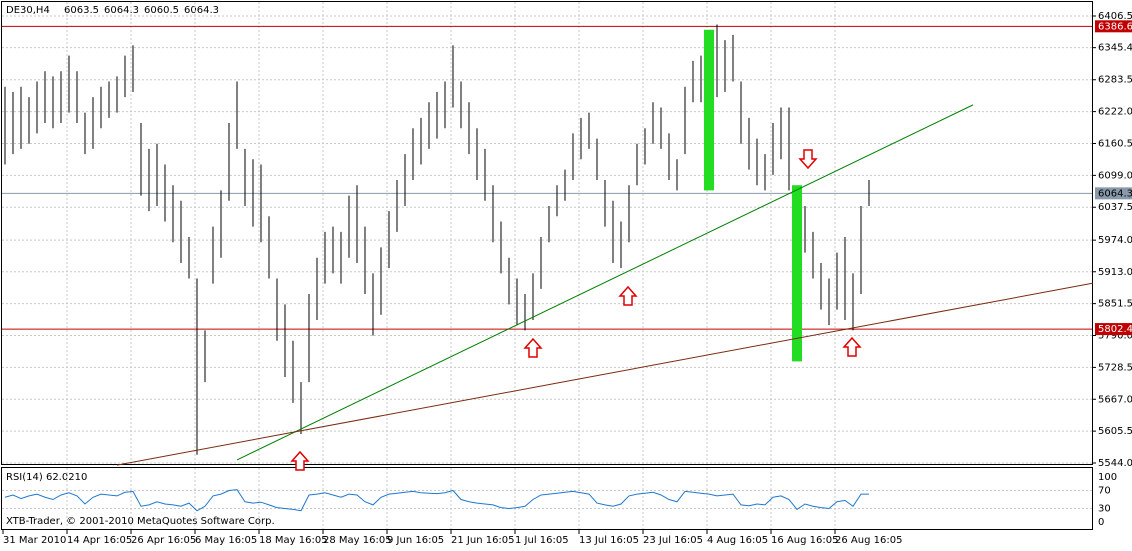  I want to click on x-tick-label: 26 Apr 16:05, so click(163, 540).